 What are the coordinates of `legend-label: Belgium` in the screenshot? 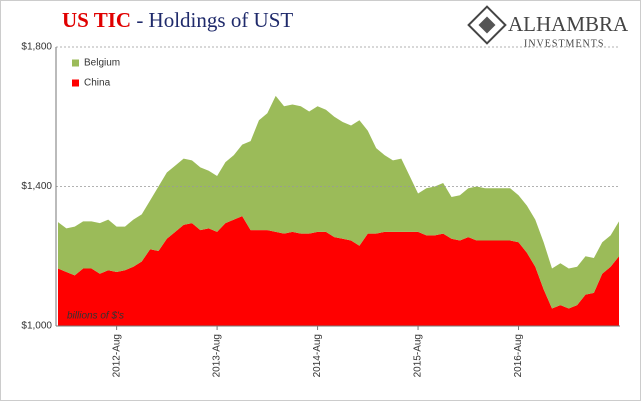 It's located at (102, 63).